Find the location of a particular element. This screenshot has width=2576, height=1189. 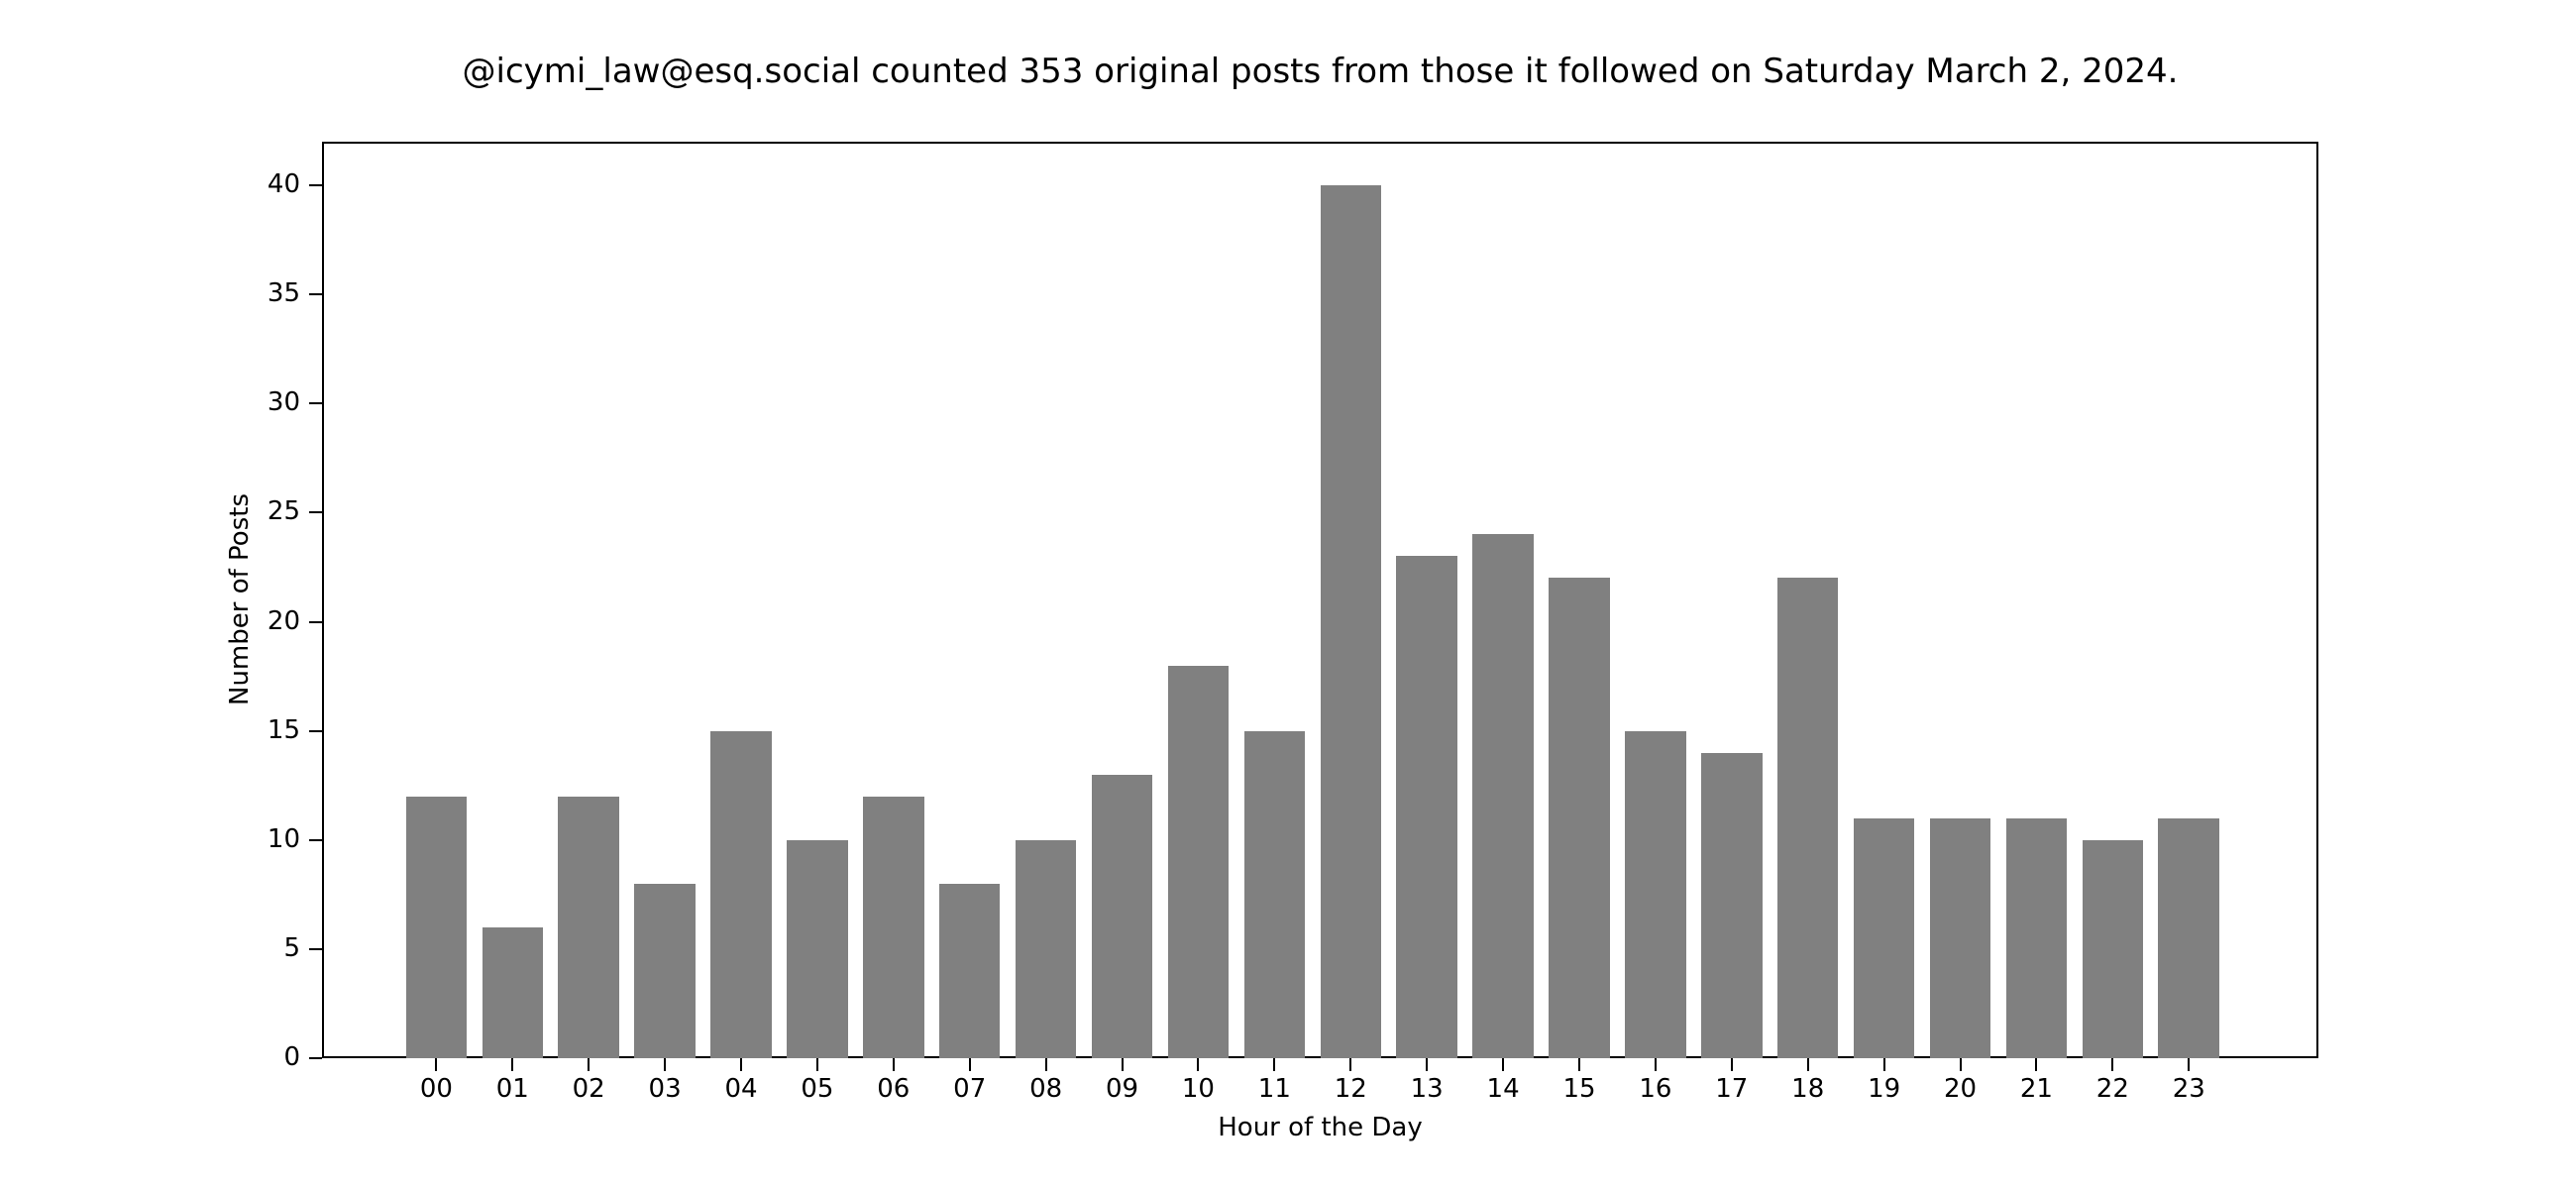

x-tick-label: 11 is located at coordinates (1274, 1089).